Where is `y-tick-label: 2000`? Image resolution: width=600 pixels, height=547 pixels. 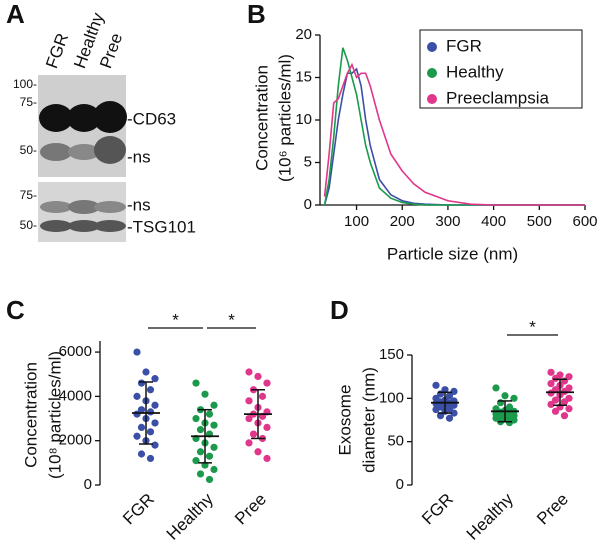
y-tick-label: 2000 is located at coordinates (75, 440).